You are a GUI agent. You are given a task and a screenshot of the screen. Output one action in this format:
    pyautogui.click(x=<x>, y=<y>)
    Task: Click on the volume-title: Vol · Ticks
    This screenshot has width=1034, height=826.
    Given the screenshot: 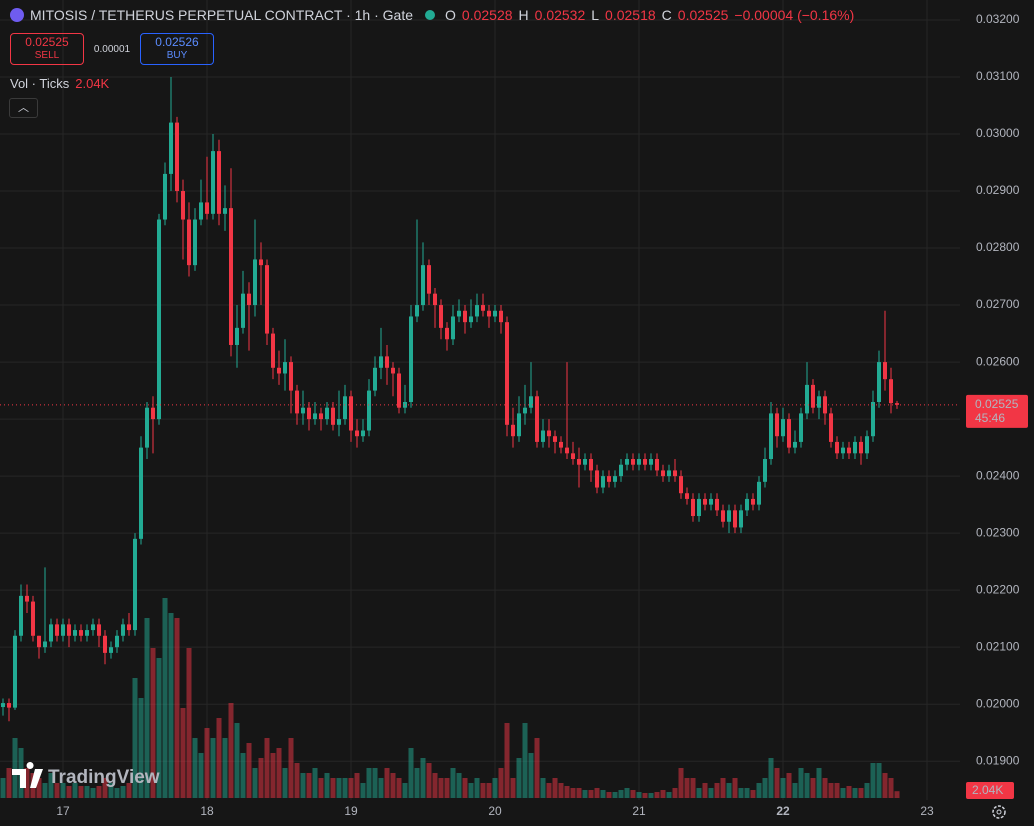 What is the action you would take?
    pyautogui.click(x=40, y=83)
    